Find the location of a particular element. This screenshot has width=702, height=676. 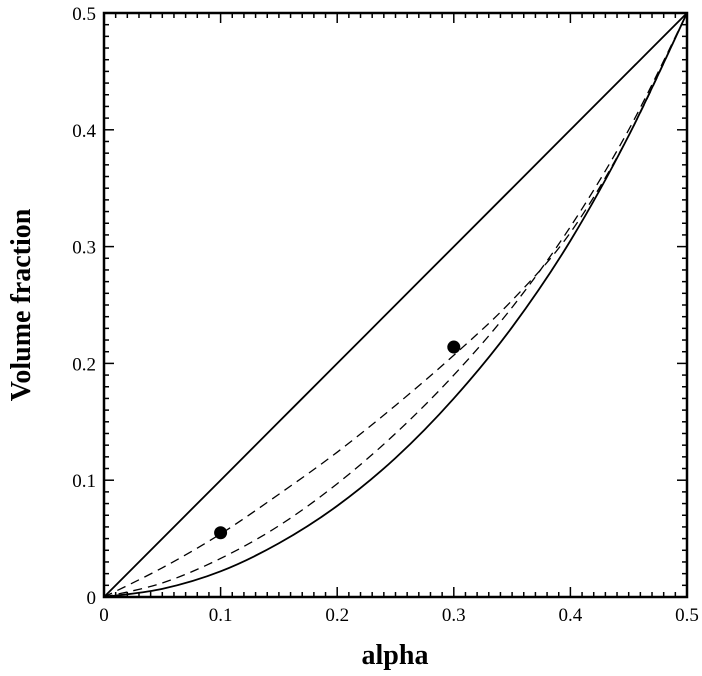

y-tick-label: 0.2 is located at coordinates (84, 364).